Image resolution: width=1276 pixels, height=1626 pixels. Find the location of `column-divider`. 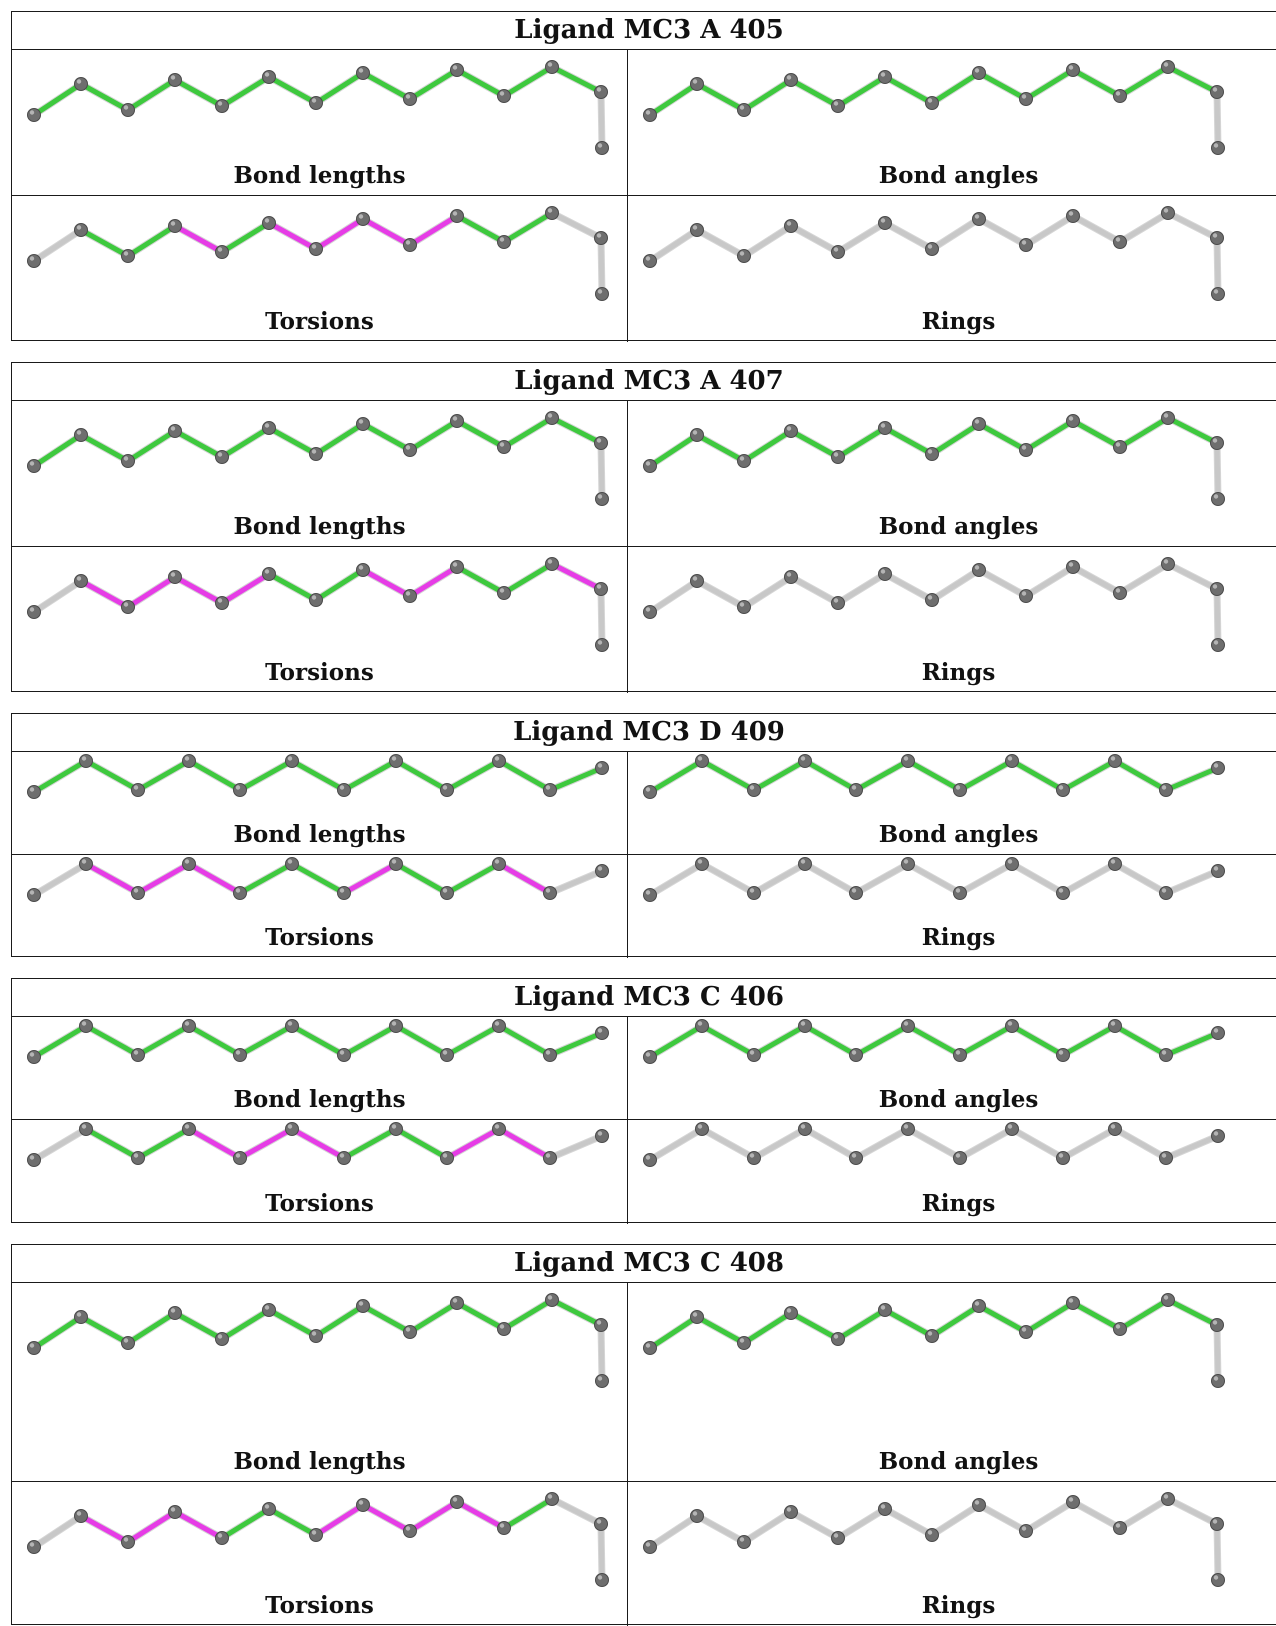

column-divider is located at coordinates (627, 1454).